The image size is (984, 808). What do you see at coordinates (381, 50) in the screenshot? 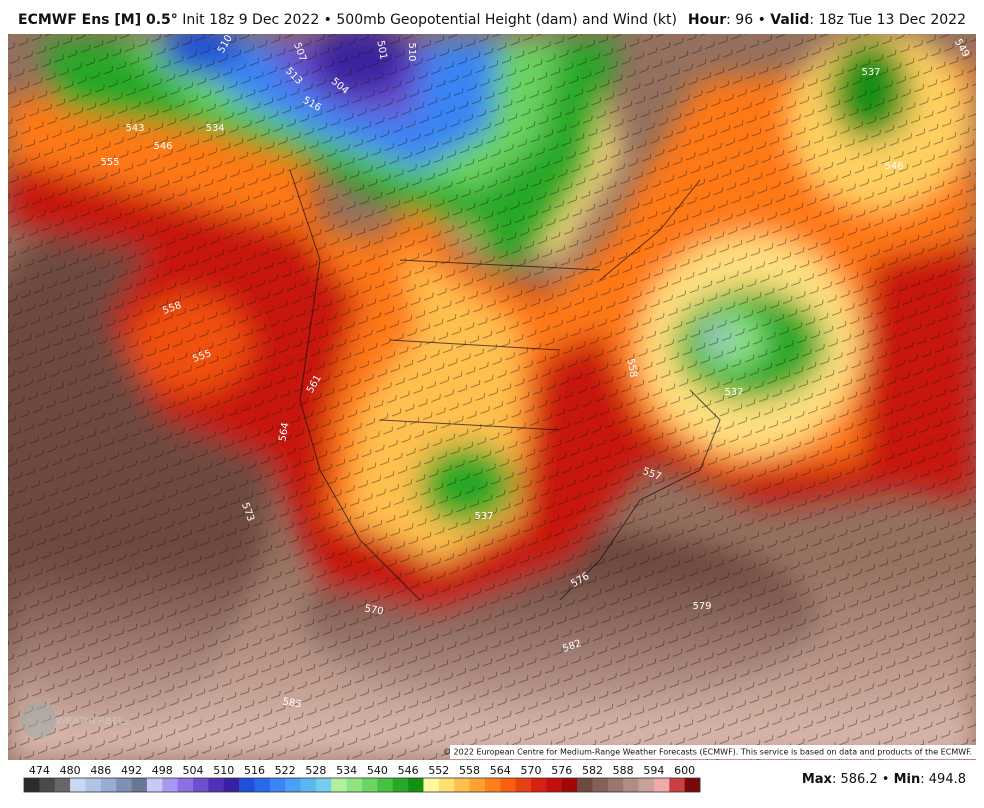
I see `contour-label: 501` at bounding box center [381, 50].